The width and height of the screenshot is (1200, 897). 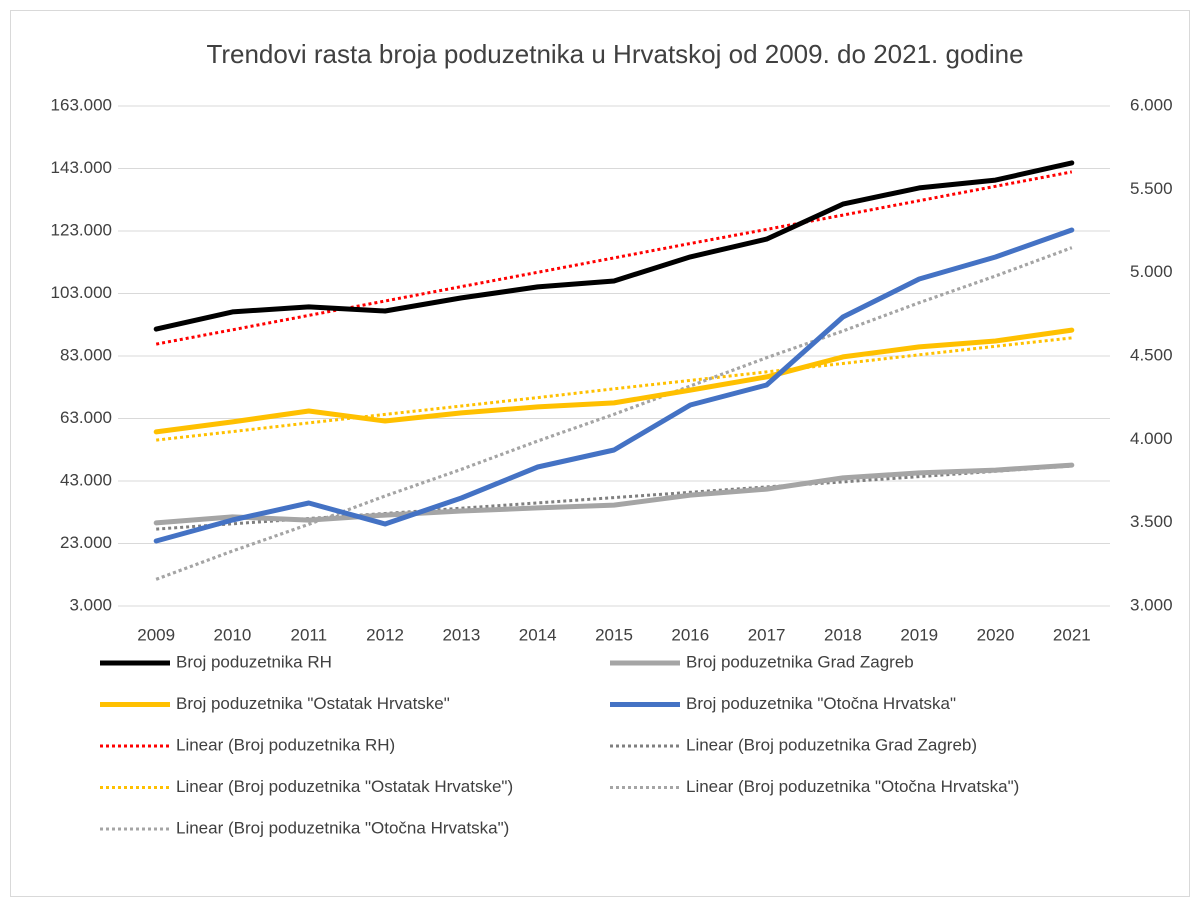 I want to click on x-tick-label: 2012, so click(x=385, y=634).